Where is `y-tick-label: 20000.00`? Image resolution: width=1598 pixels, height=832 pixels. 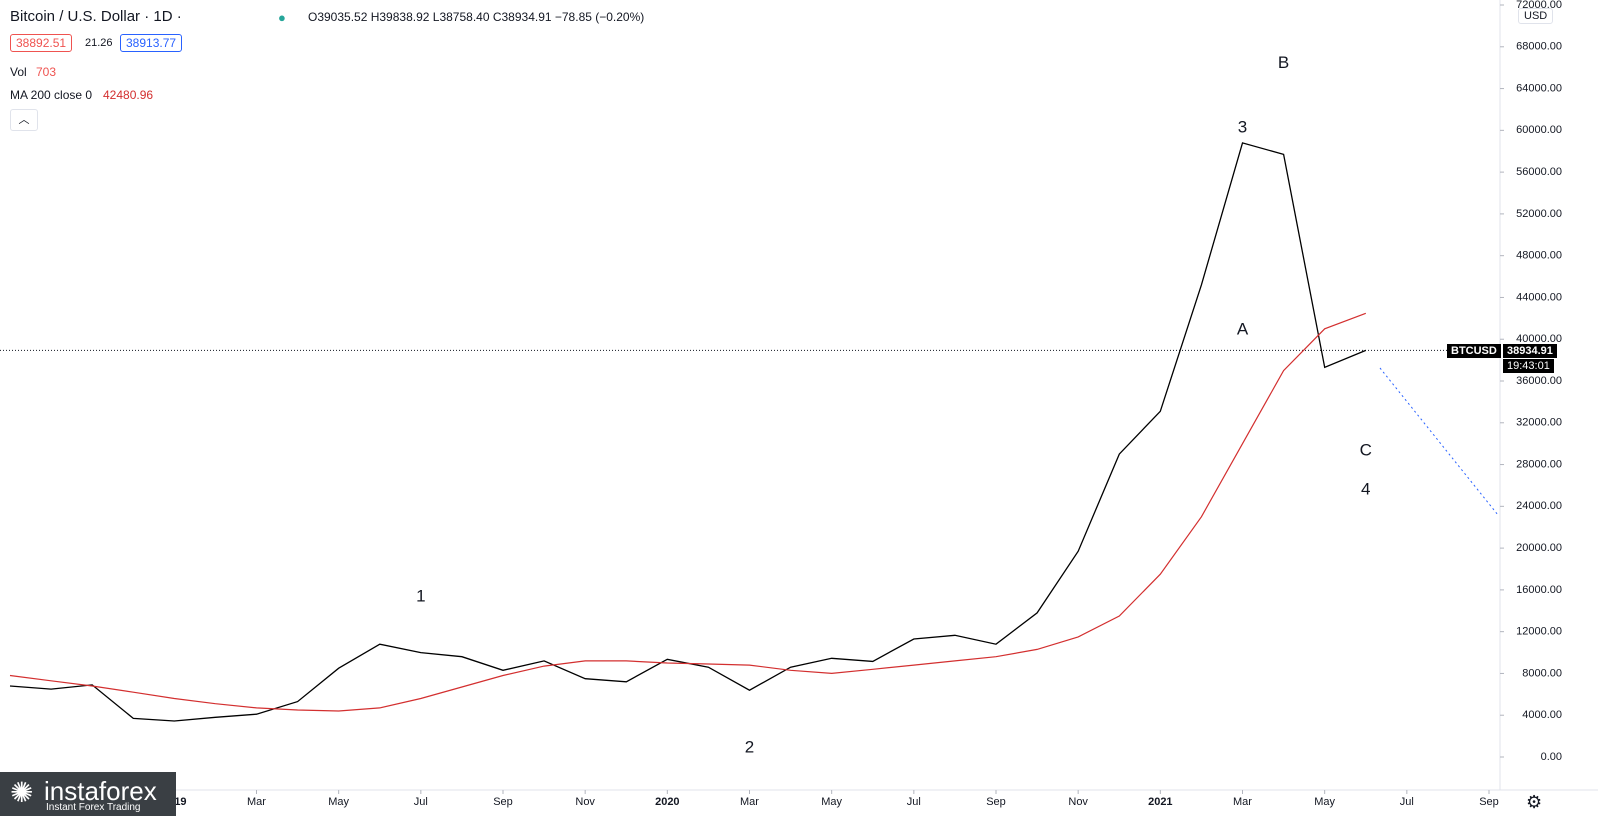 y-tick-label: 20000.00 is located at coordinates (1539, 548).